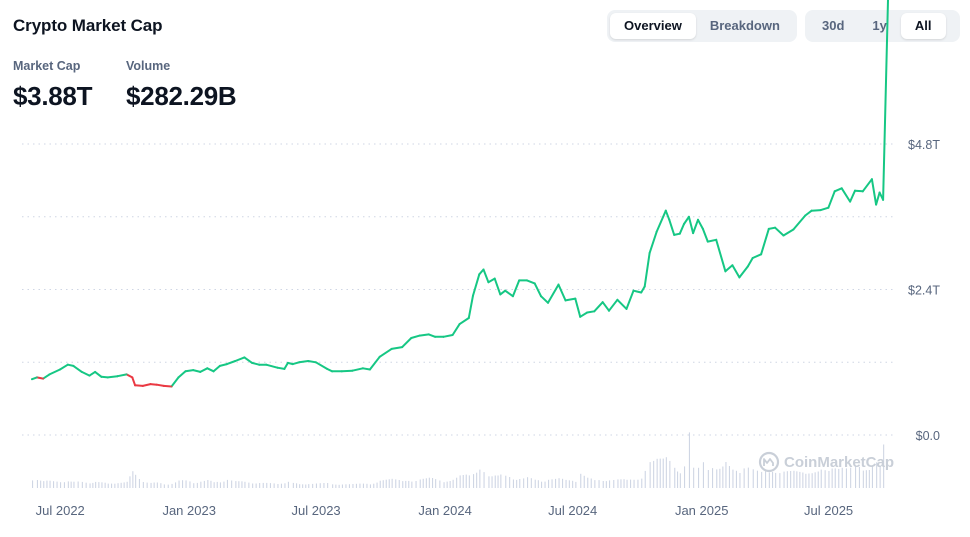 Image resolution: width=970 pixels, height=537 pixels. What do you see at coordinates (879, 25) in the screenshot?
I see `range-1y-button: 1y` at bounding box center [879, 25].